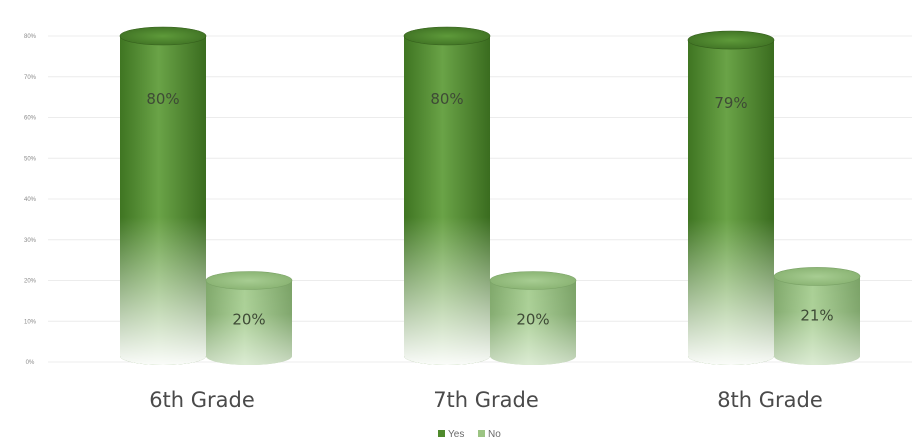  I want to click on y-tick-label: 40%, so click(30, 200).